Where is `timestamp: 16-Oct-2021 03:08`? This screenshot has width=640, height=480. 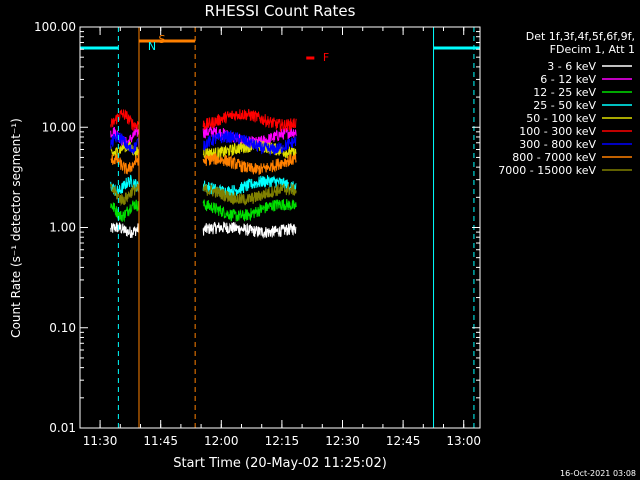
timestamp: 16-Oct-2021 03:08 is located at coordinates (598, 473).